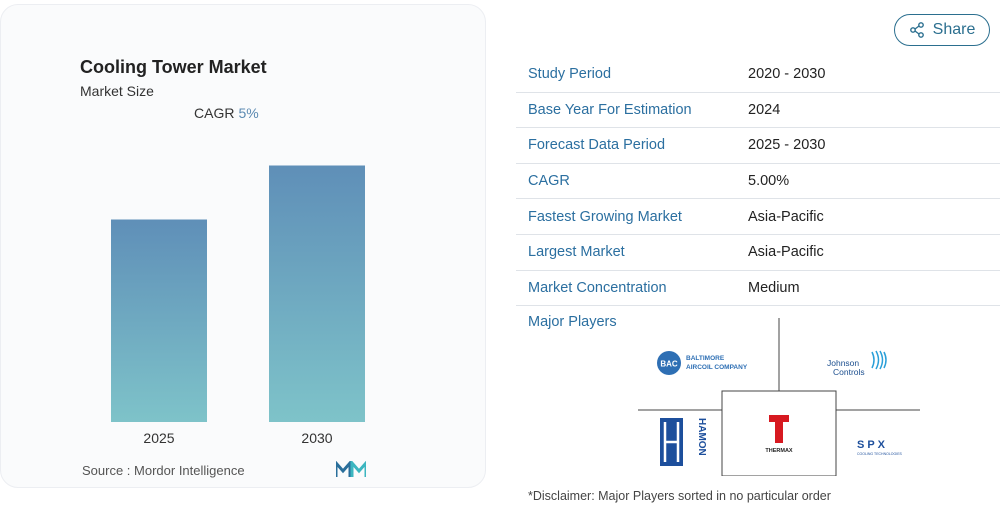 Image resolution: width=1000 pixels, height=521 pixels. What do you see at coordinates (159, 320) in the screenshot?
I see `bar-2025` at bounding box center [159, 320].